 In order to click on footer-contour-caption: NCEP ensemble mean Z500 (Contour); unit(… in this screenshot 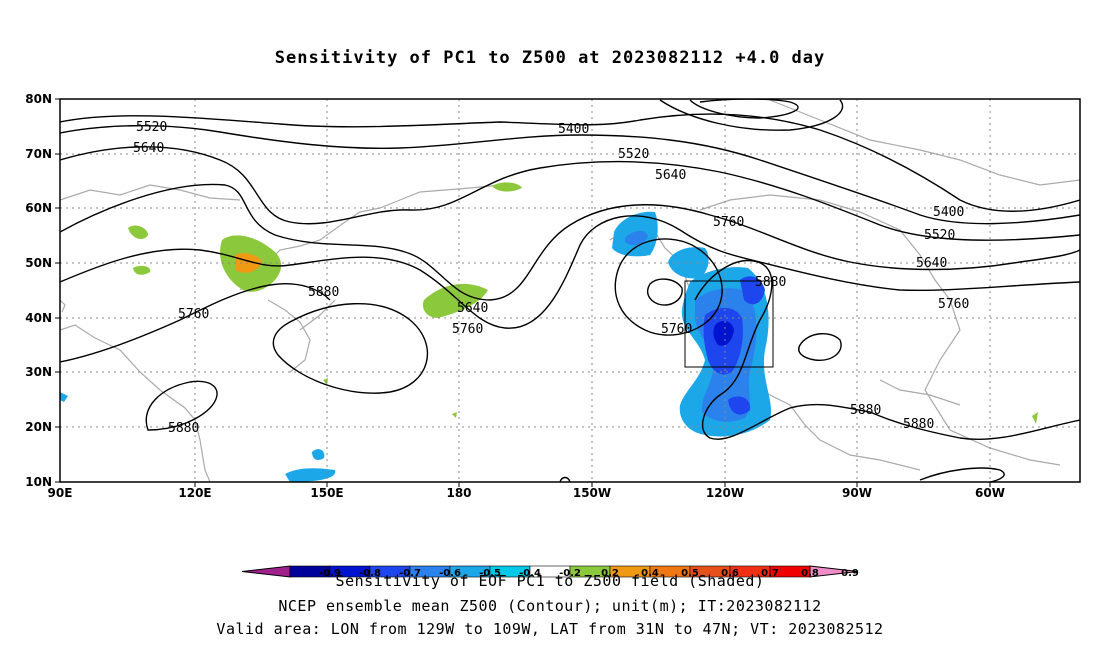, I will do `click(550, 606)`.